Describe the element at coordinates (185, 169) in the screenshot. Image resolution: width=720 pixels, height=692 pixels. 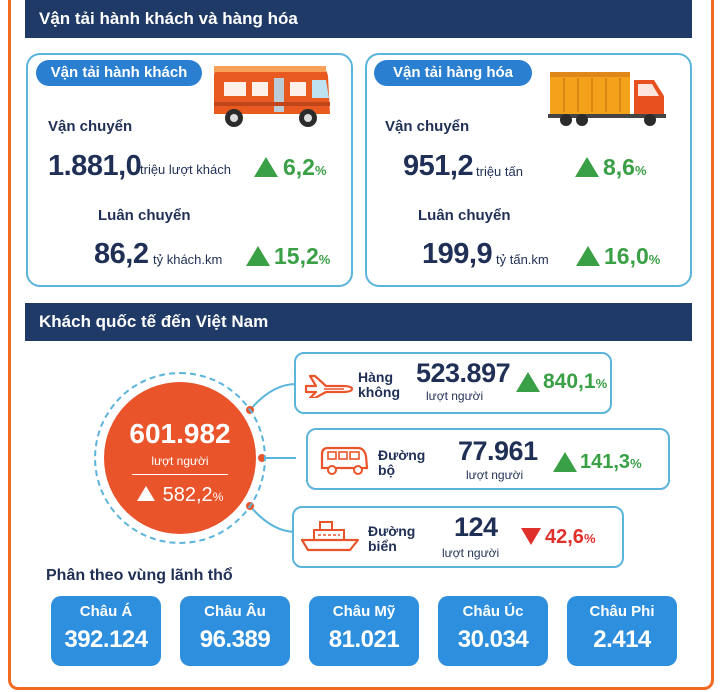
I see `passenger-carried-unit: triệu lượt khách` at that location.